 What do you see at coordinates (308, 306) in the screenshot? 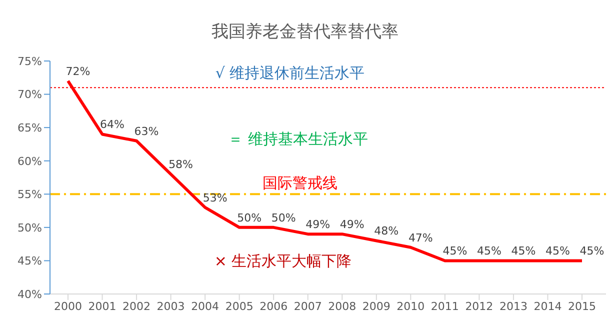
I see `x-tick-label: 2007` at bounding box center [308, 306].